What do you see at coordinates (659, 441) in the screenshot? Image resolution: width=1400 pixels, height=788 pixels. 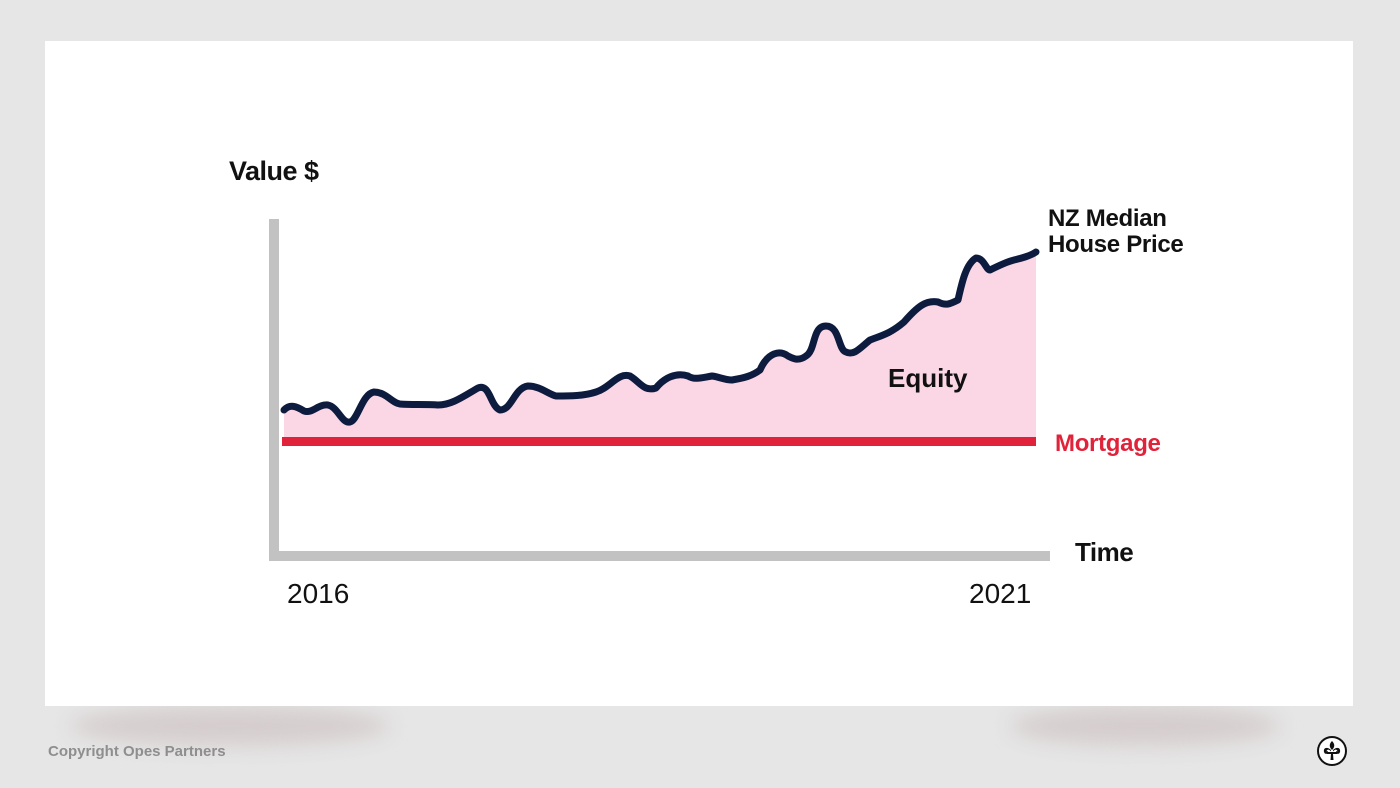 I see `mortgage-line` at bounding box center [659, 441].